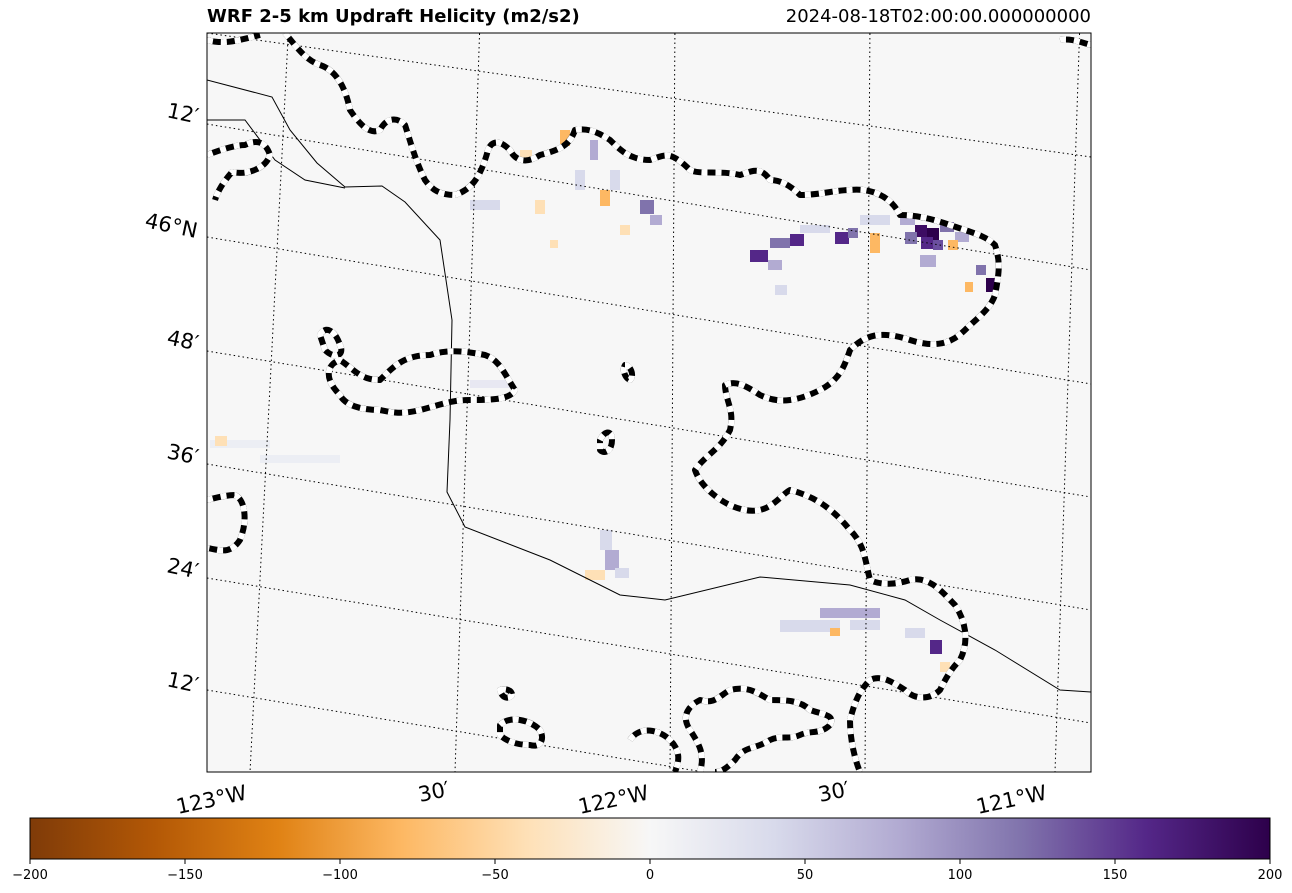  I want to click on colorbar-gradient, so click(650, 838).